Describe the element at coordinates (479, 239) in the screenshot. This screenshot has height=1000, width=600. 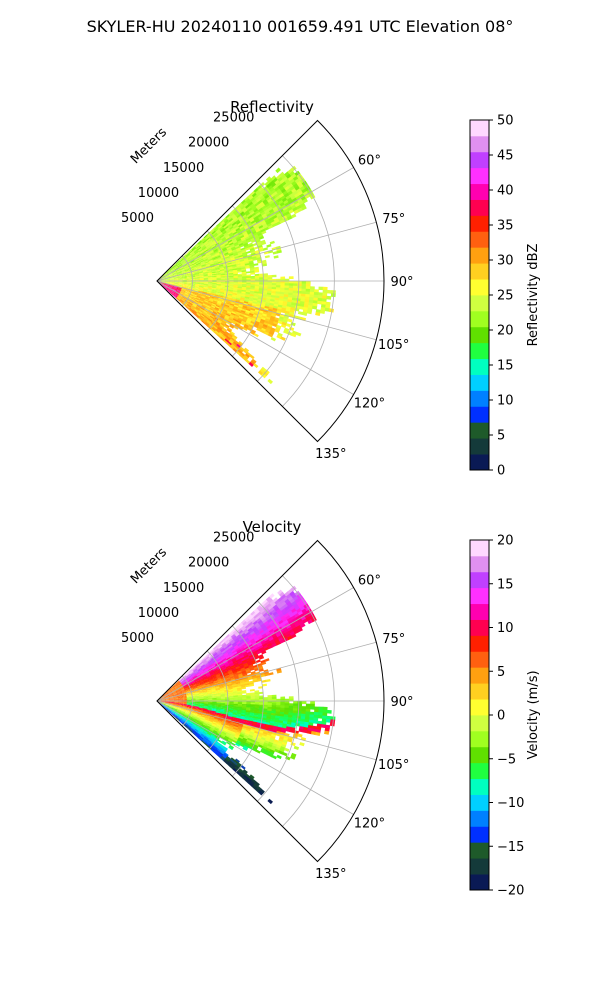
I see `colorbar-segment` at that location.